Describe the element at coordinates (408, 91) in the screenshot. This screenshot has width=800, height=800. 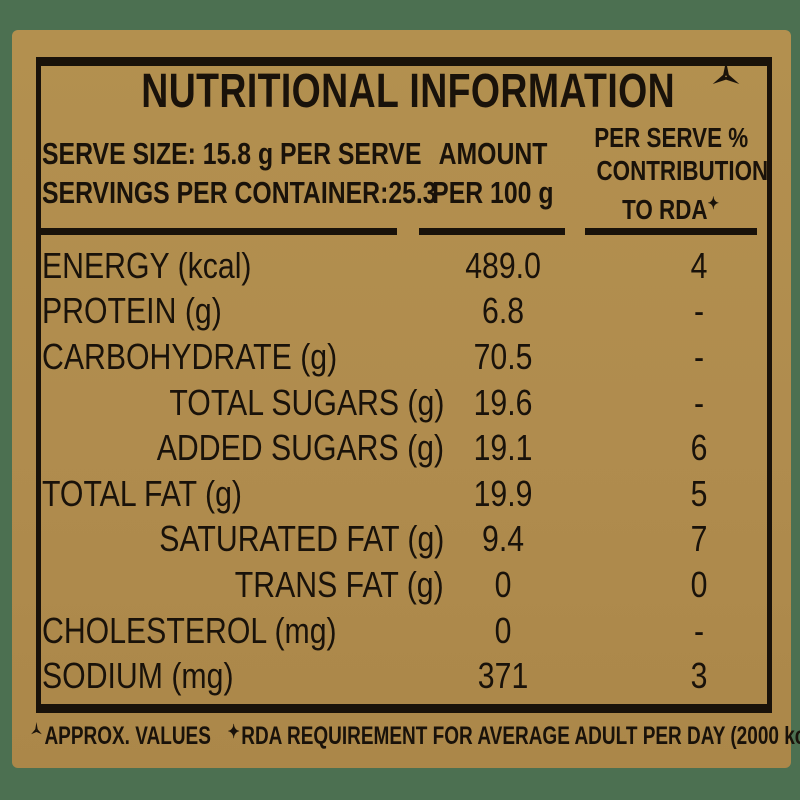
I see `page-title: NUTRITIONAL INFORMATION` at that location.